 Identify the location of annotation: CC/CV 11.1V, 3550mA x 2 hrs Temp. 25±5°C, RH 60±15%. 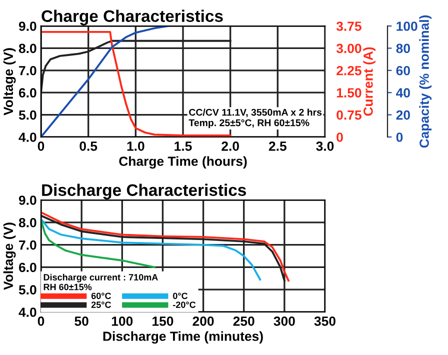
(255, 118).